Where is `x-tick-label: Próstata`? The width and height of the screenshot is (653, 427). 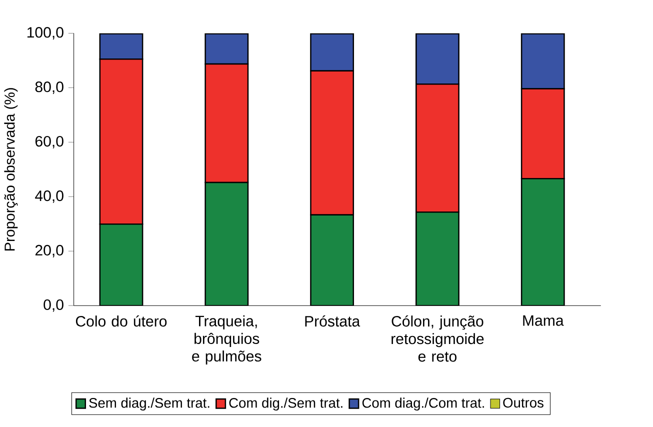
x-tick-label: Próstata is located at coordinates (332, 320).